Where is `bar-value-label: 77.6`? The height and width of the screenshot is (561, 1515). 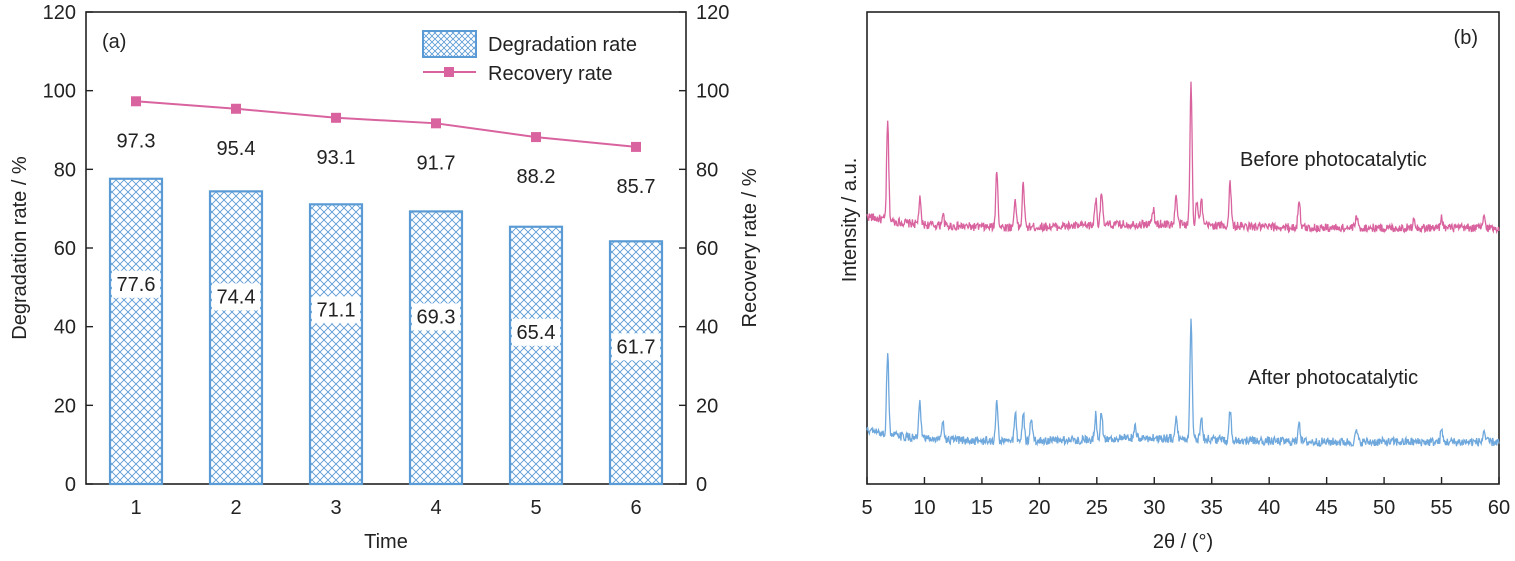
bar-value-label: 77.6 is located at coordinates (136, 285).